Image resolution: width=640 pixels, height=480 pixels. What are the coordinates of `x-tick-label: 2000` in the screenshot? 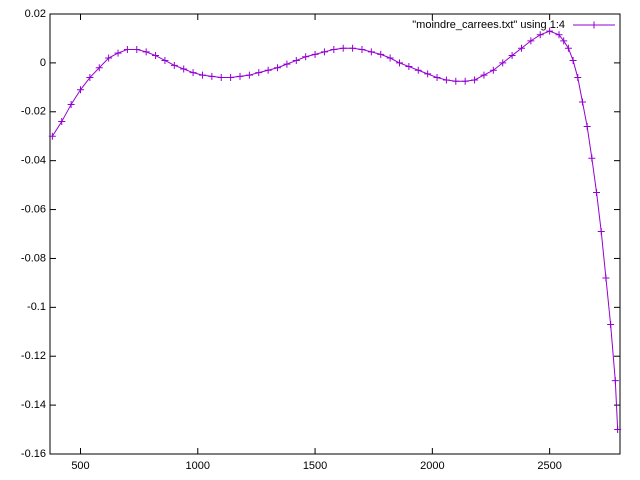 It's located at (432, 466).